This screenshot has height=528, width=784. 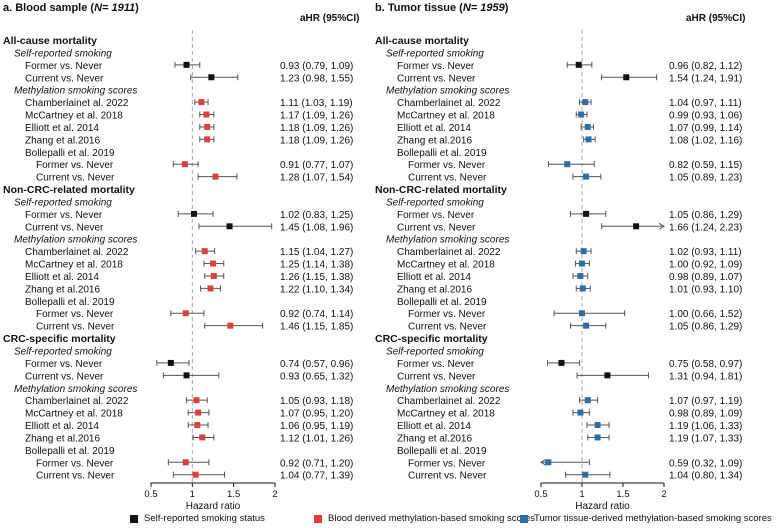 I want to click on panel-title: b. Tumor tissue (N= 1959), so click(x=442, y=8).